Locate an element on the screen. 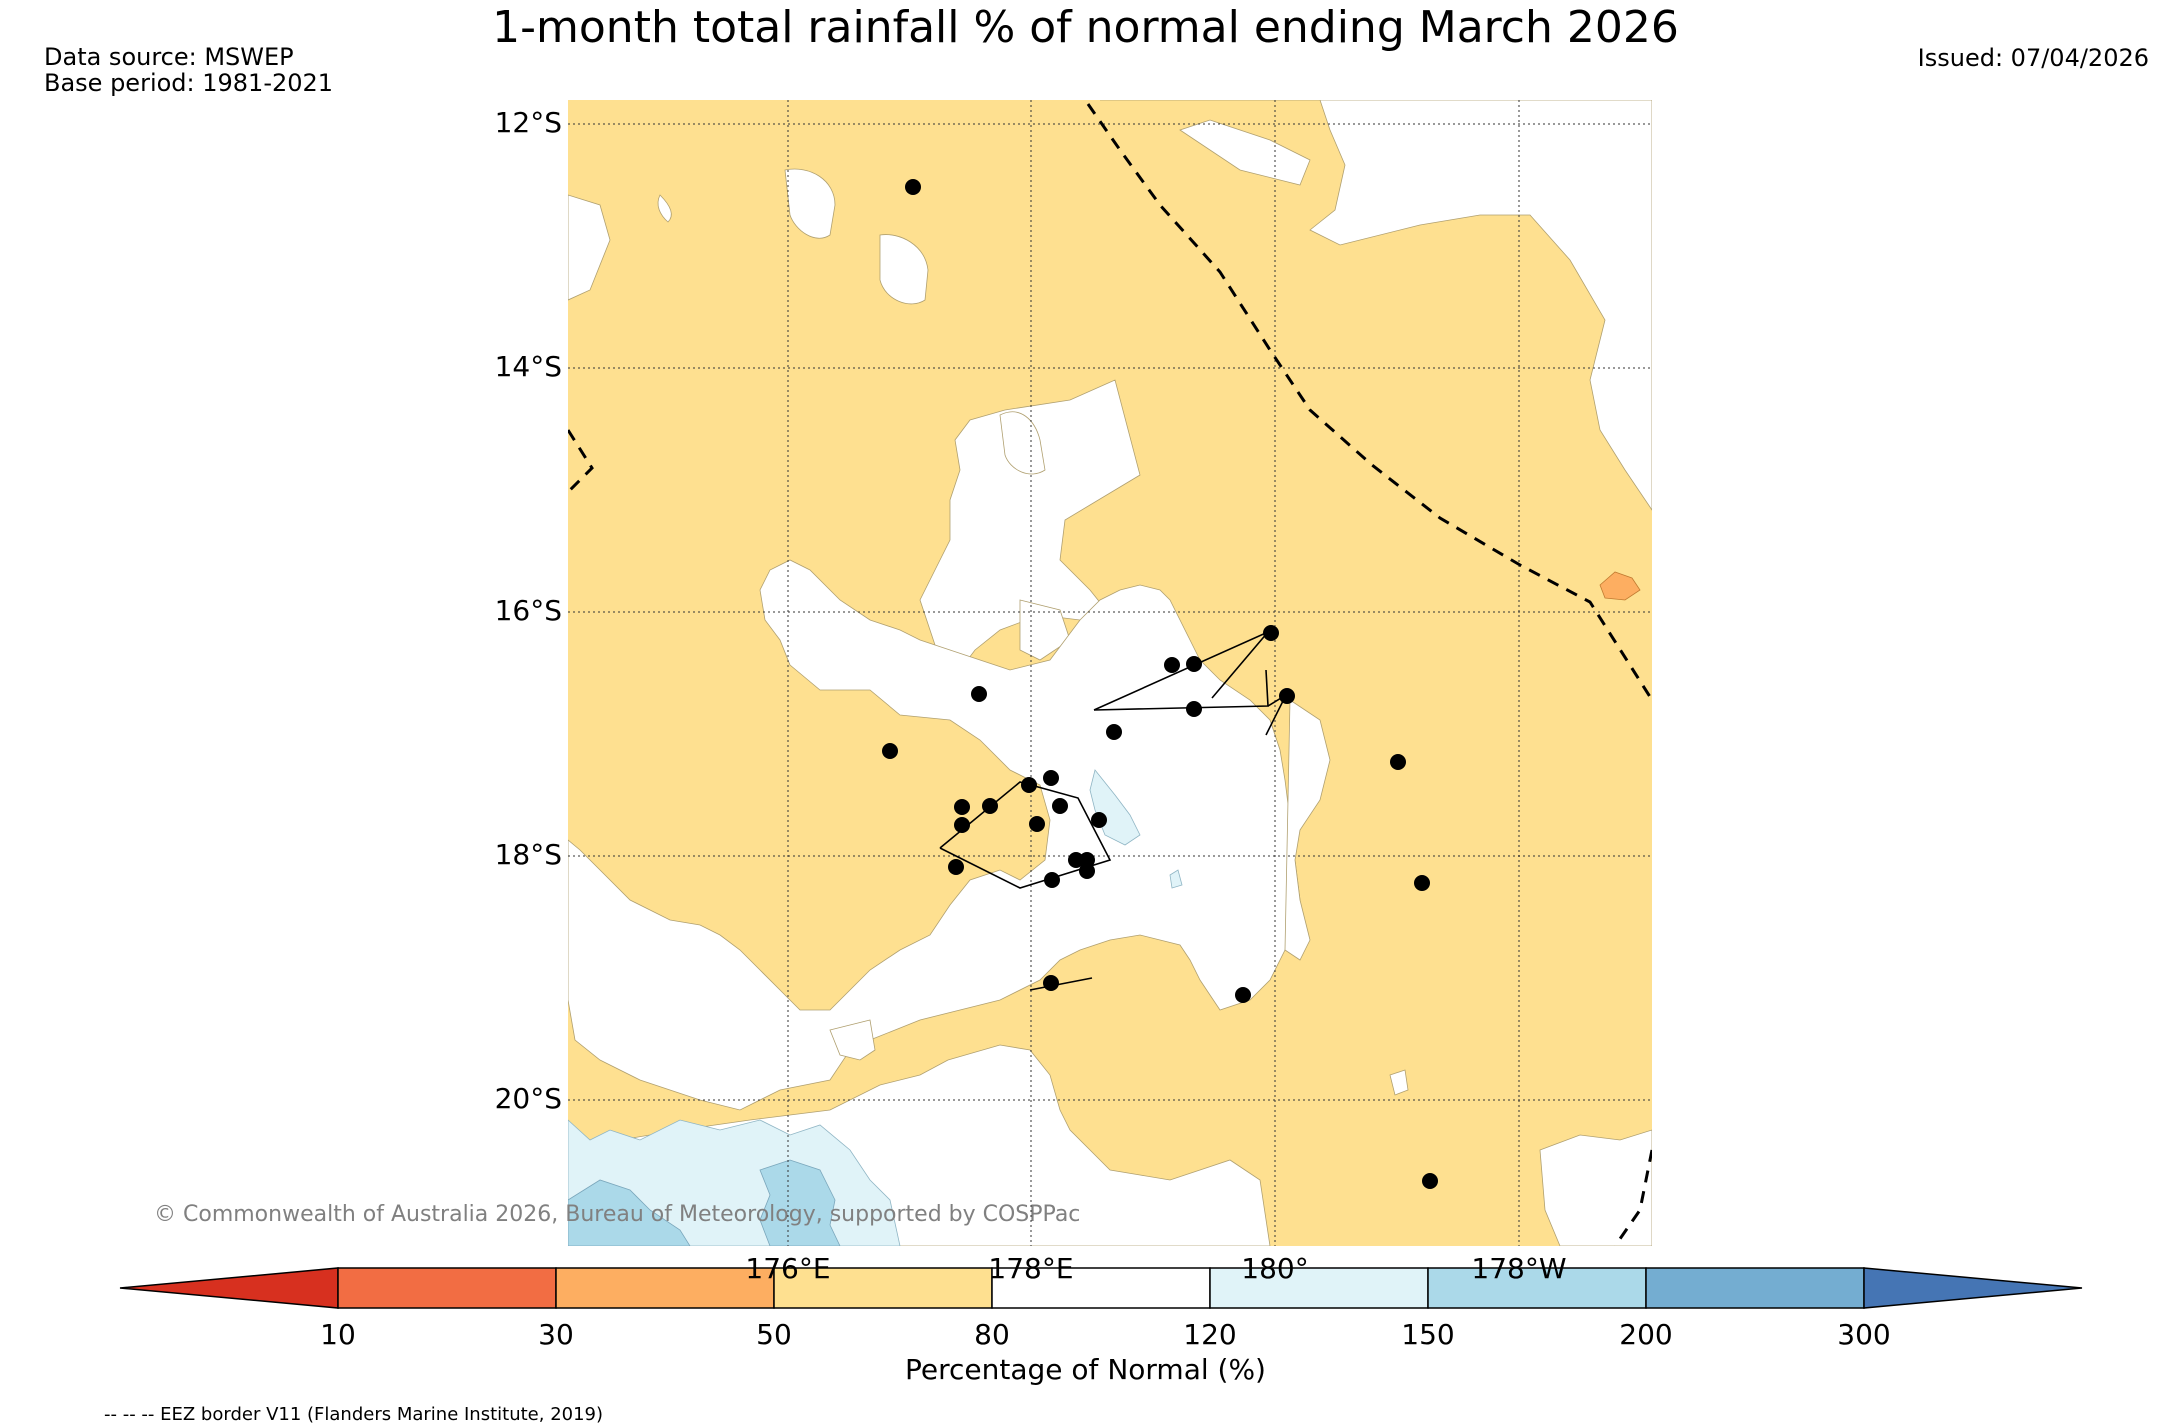  base-period: Base period: 1981-2021 is located at coordinates (189, 83).